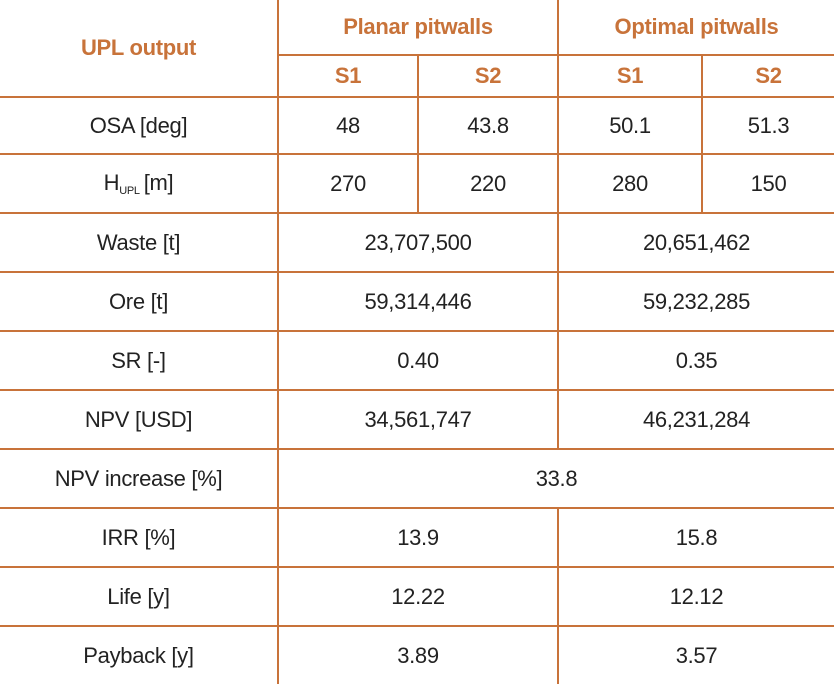 The width and height of the screenshot is (834, 684). What do you see at coordinates (139, 301) in the screenshot?
I see `row-label-ore: Ore [t]` at bounding box center [139, 301].